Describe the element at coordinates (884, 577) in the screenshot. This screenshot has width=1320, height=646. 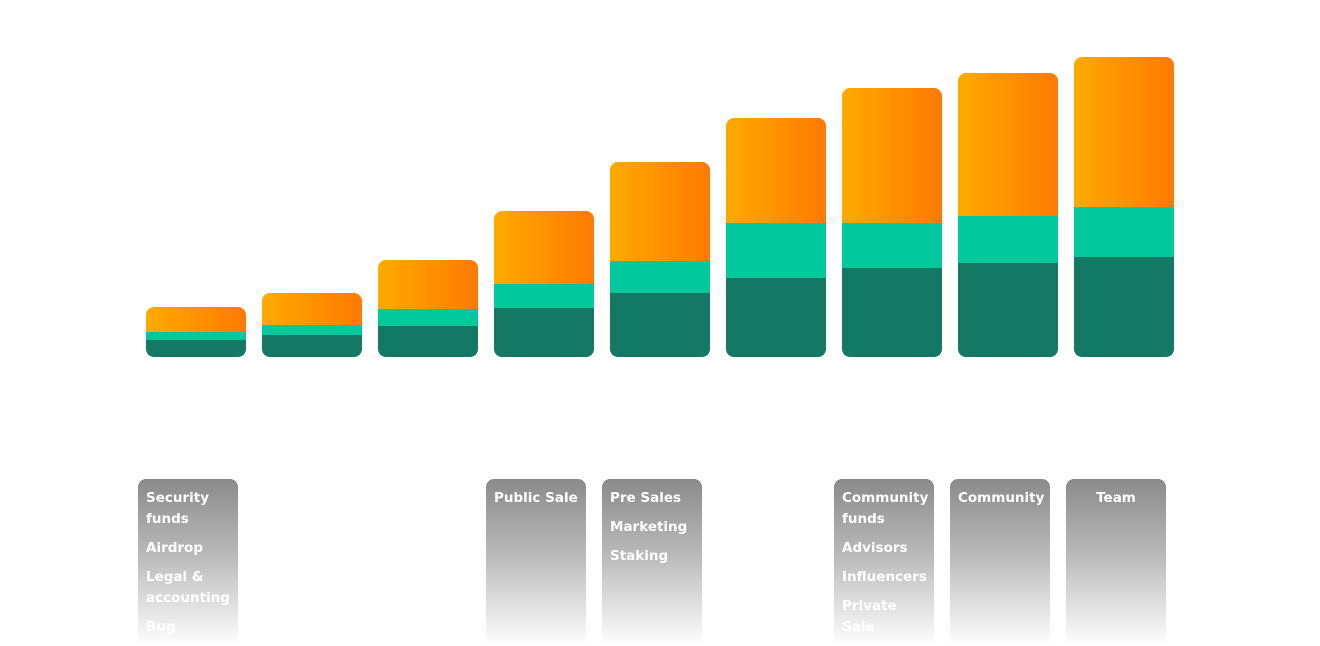
I see `label-influencers: Influencers` at that location.